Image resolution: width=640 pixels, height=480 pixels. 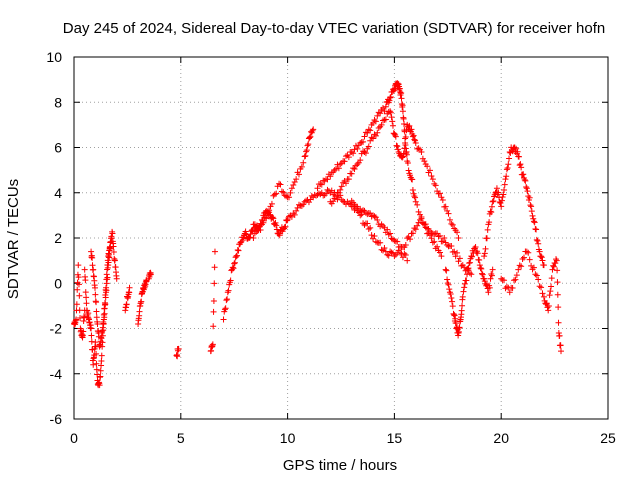 I want to click on x-tick-label: 25, so click(x=608, y=438).